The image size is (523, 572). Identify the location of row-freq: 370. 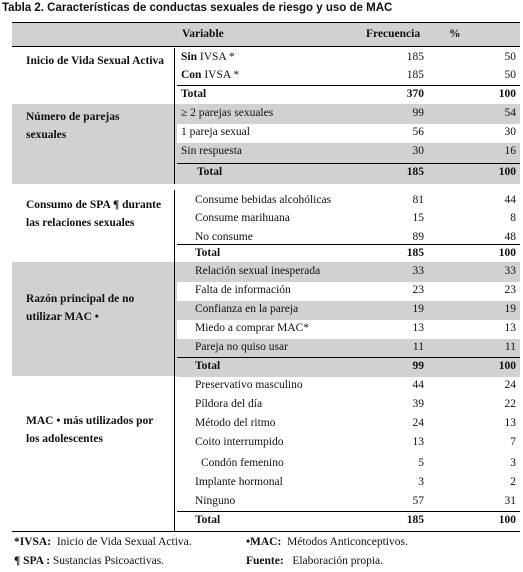
(415, 94).